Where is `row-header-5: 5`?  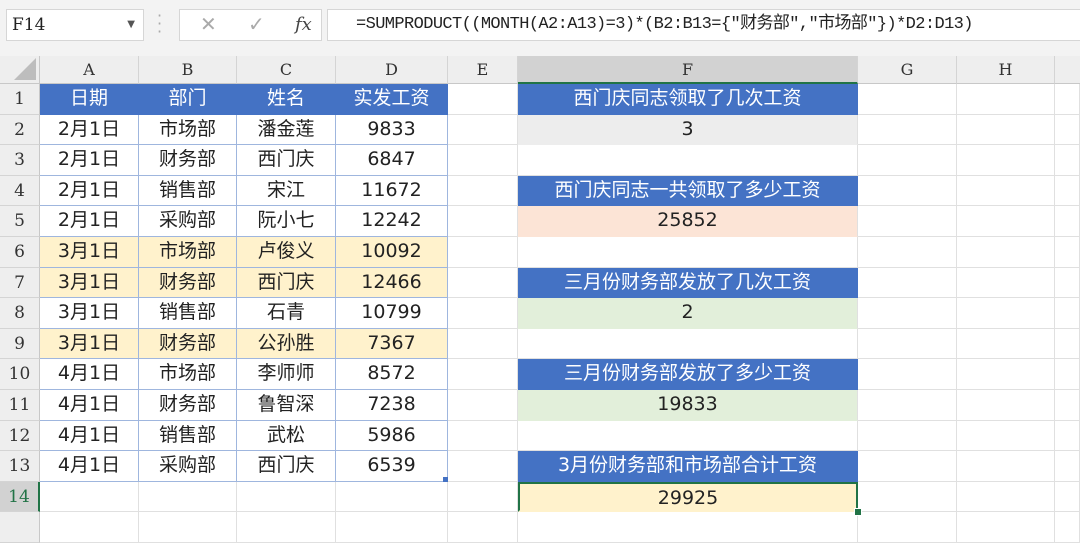 row-header-5: 5 is located at coordinates (20, 221).